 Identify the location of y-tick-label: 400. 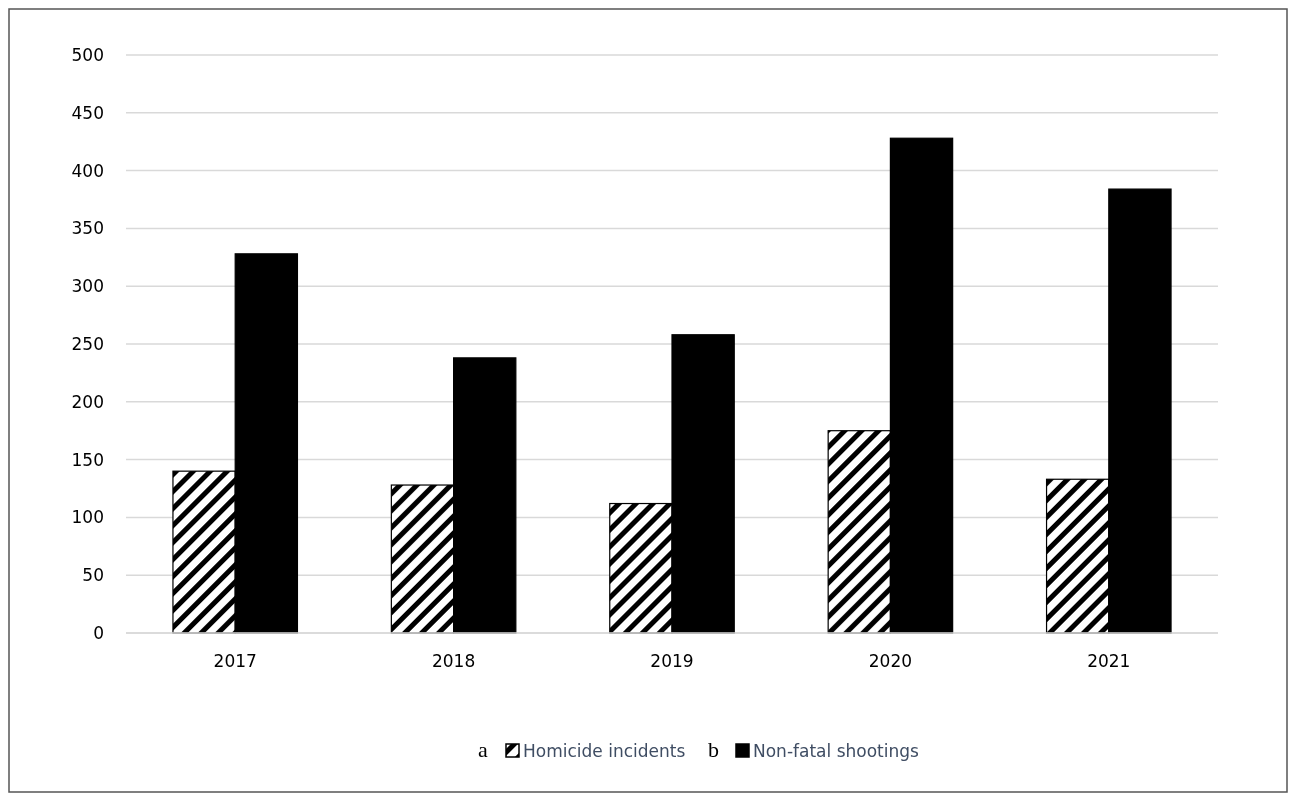
(87, 170).